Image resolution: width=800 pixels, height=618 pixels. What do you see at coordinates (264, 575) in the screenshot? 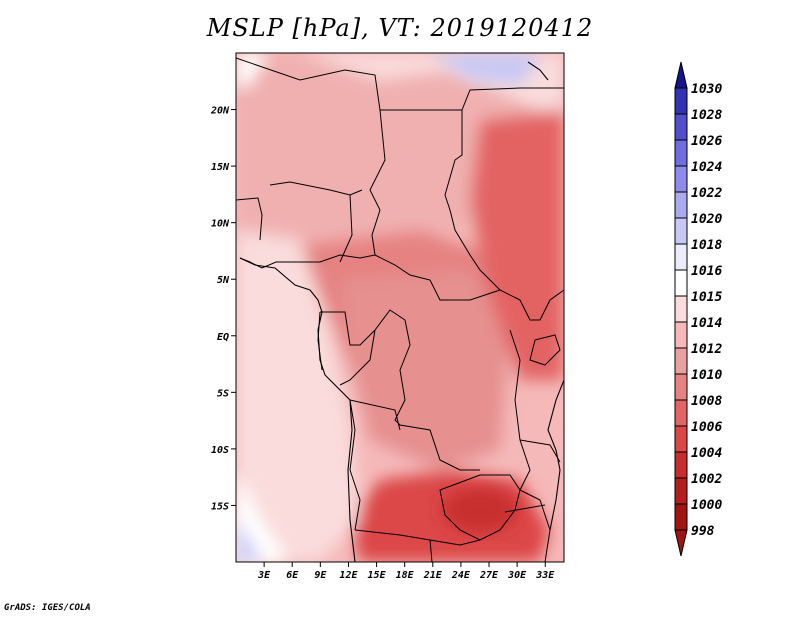
I see `x-tick-label: 3E` at bounding box center [264, 575].